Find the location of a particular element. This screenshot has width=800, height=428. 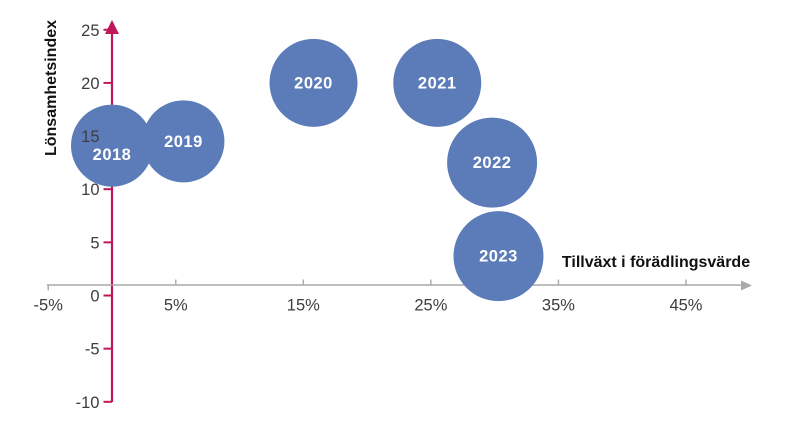

bubble-2018 is located at coordinates (112, 145).